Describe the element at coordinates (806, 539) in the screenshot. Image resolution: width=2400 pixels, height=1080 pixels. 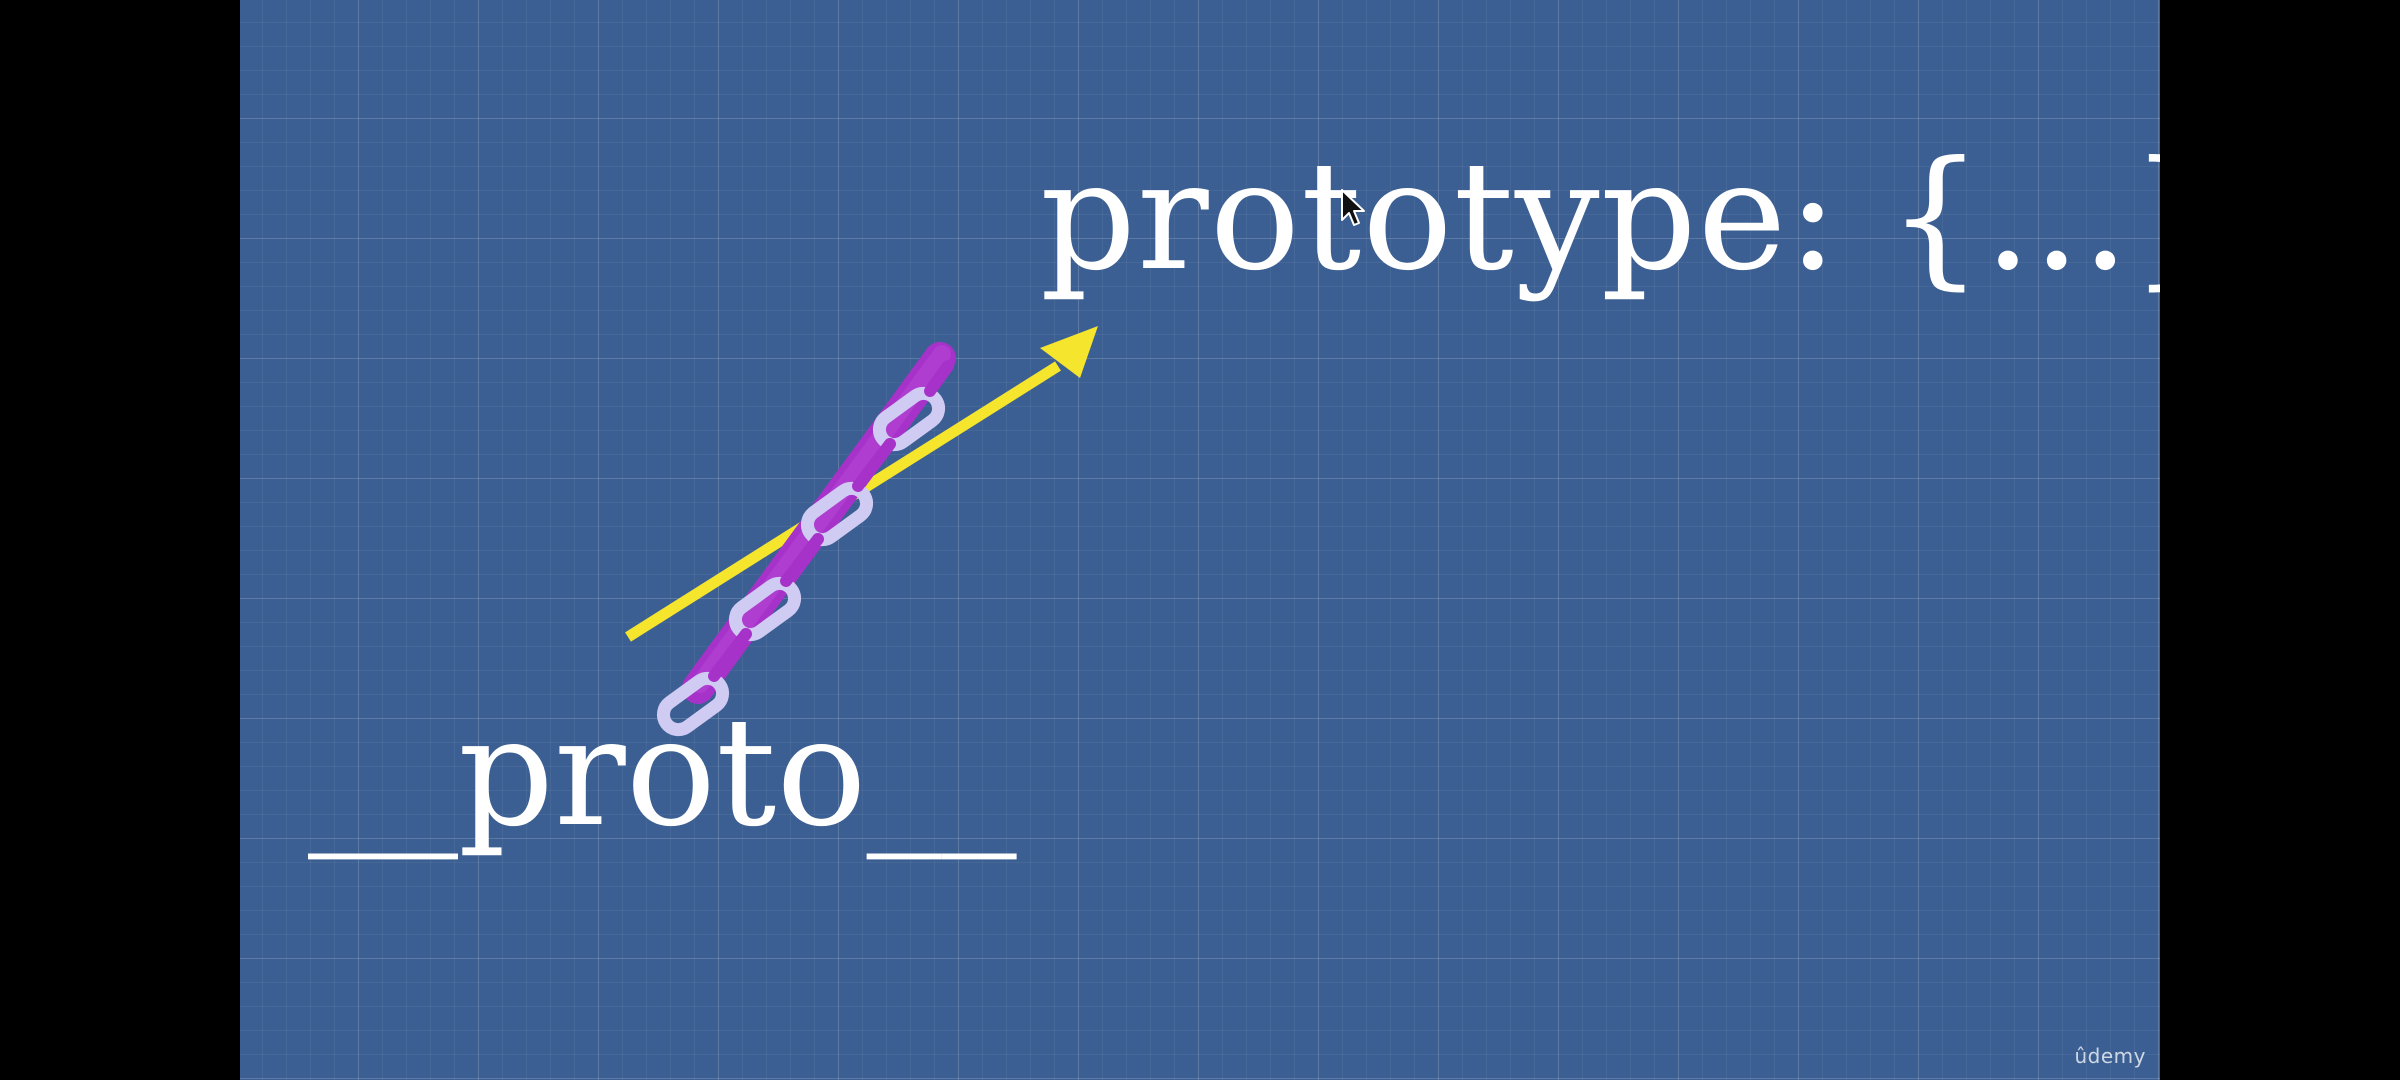
I see `chain-link-icon` at that location.